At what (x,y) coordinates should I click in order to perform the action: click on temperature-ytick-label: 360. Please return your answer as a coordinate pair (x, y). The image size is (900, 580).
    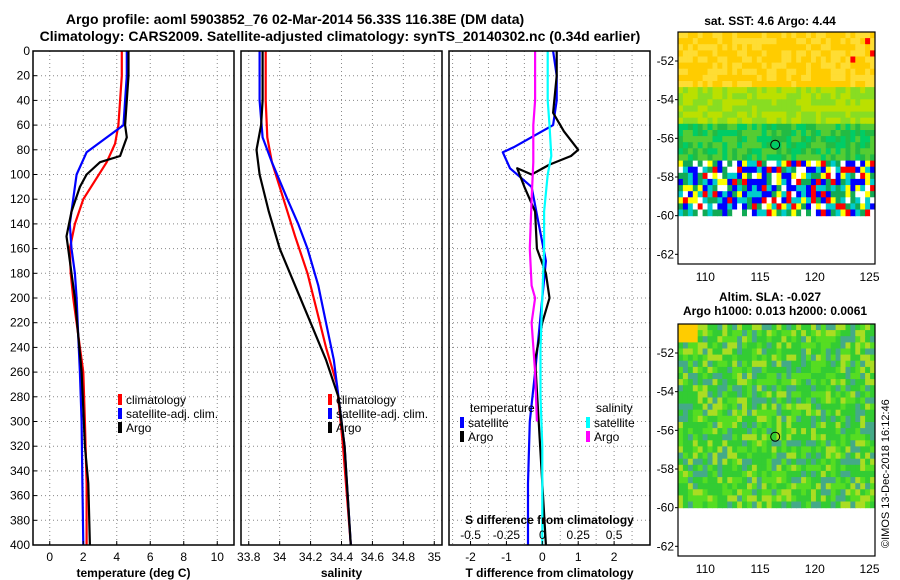
    Looking at the image, I should click on (20, 496).